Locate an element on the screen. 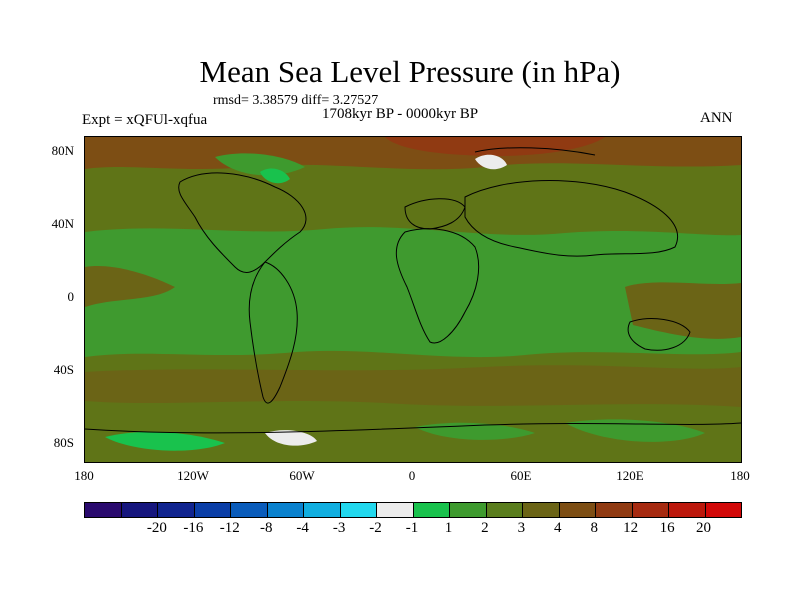 This screenshot has width=800, height=600. colorbar-label: -3 is located at coordinates (339, 528).